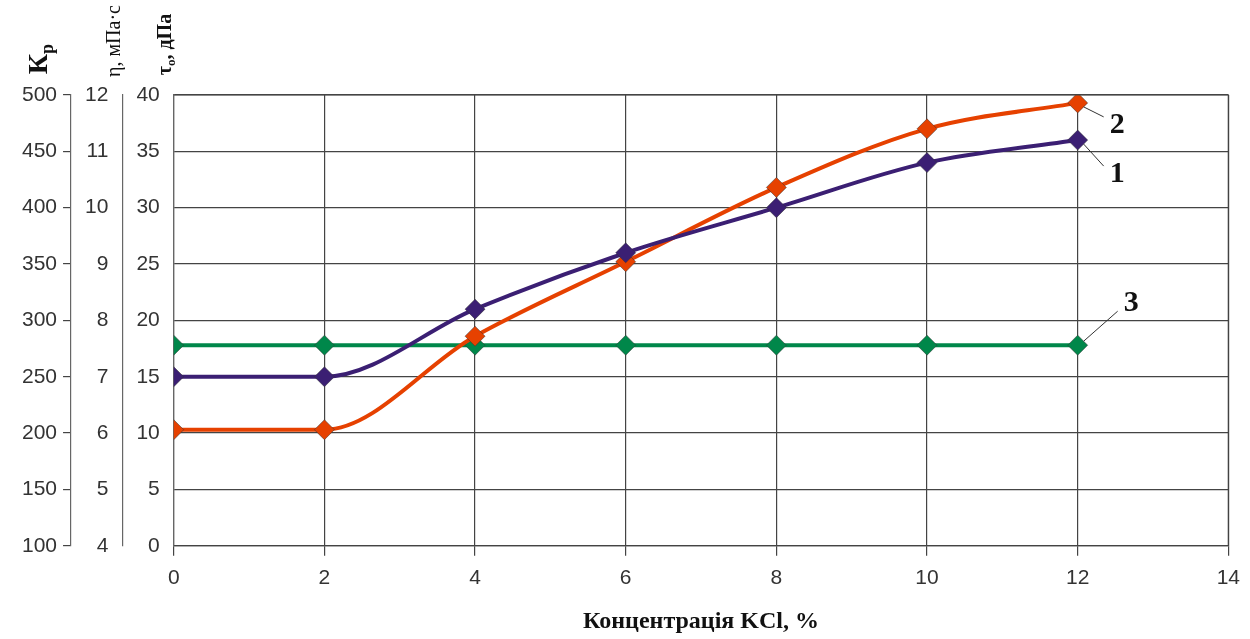 The width and height of the screenshot is (1250, 639). Describe the element at coordinates (39, 375) in the screenshot. I see `y-tick-label: 250` at that location.